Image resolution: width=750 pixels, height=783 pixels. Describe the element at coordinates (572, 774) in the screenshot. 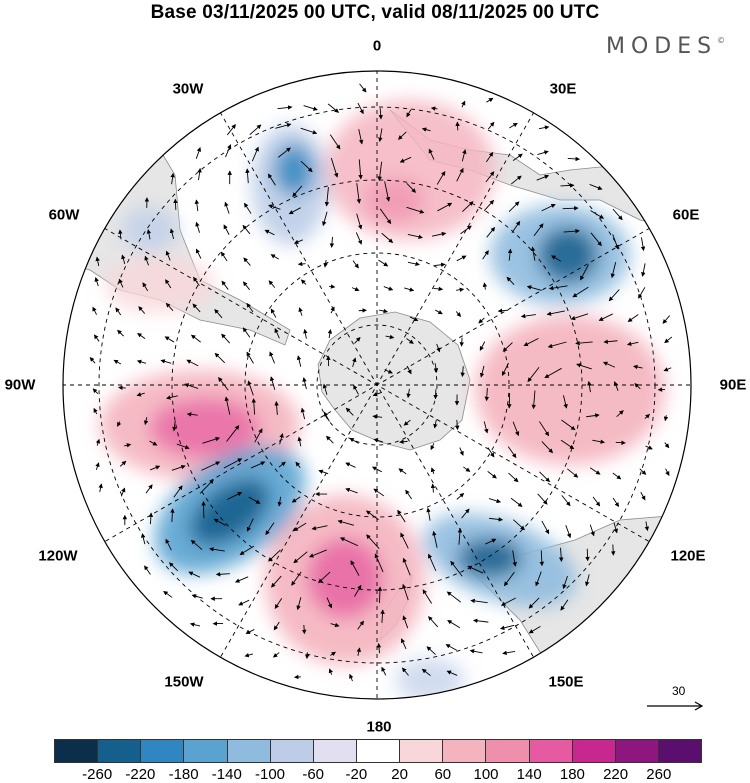

I see `colorbar-tick-label: 180` at that location.